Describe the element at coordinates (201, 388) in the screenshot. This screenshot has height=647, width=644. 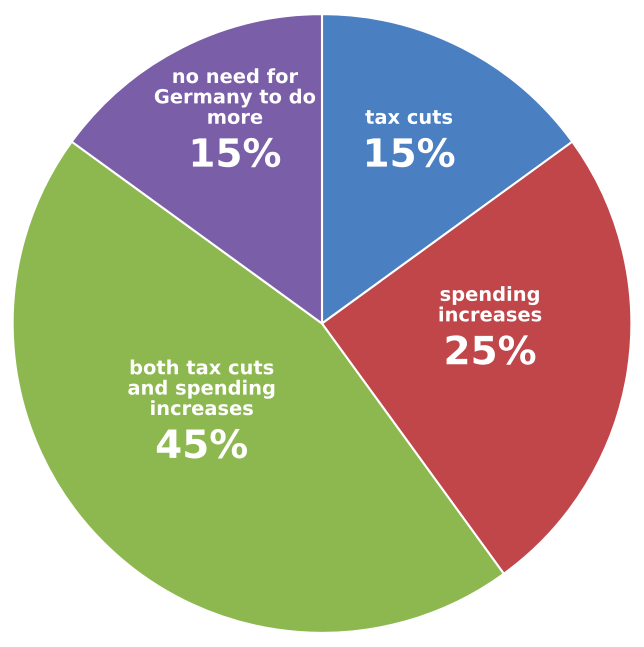
I see `slice-label: both tax cuts and spending increases` at that location.